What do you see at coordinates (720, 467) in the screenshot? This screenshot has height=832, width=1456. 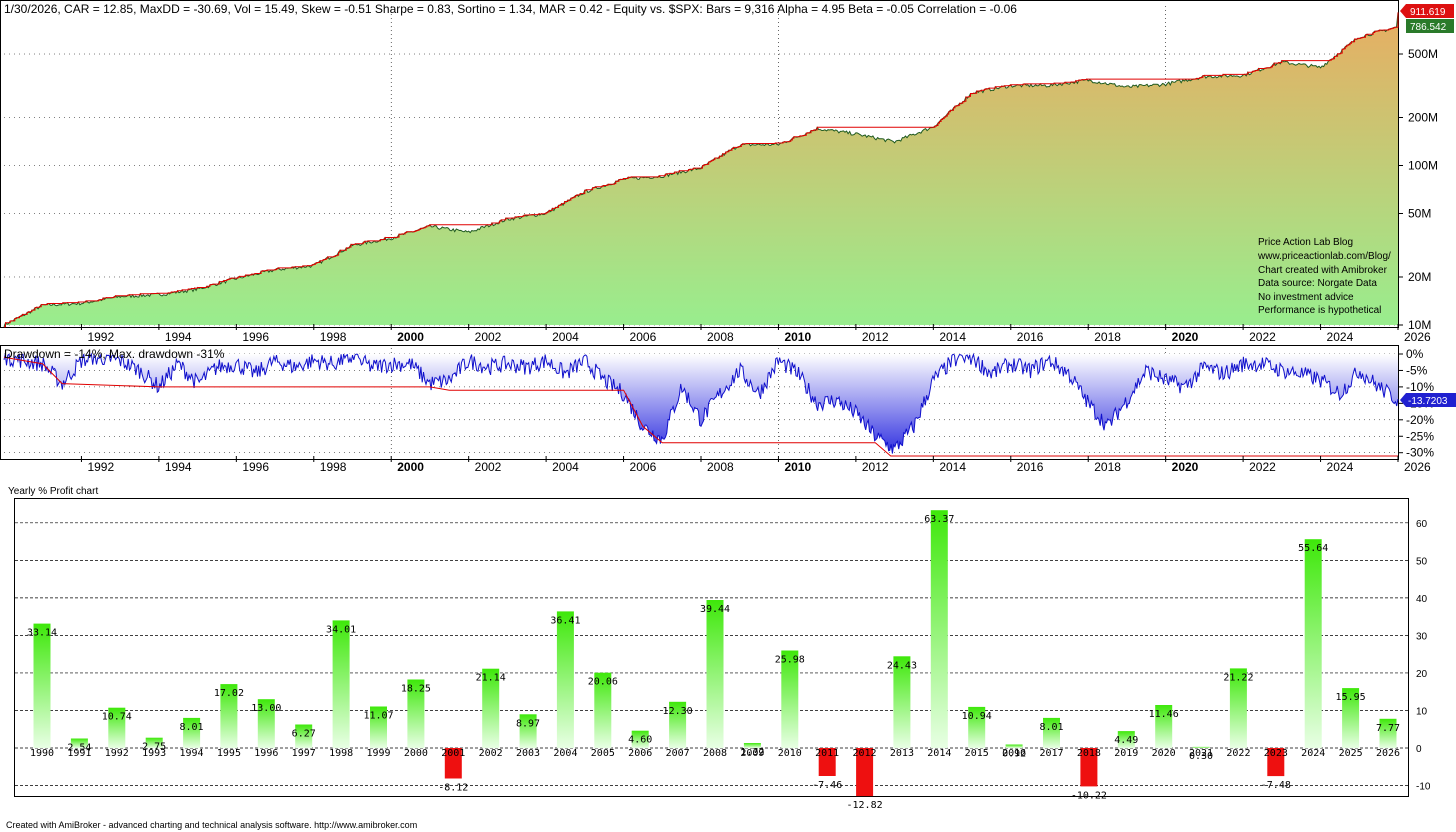 I see `x-tick-label: 2008` at bounding box center [720, 467].